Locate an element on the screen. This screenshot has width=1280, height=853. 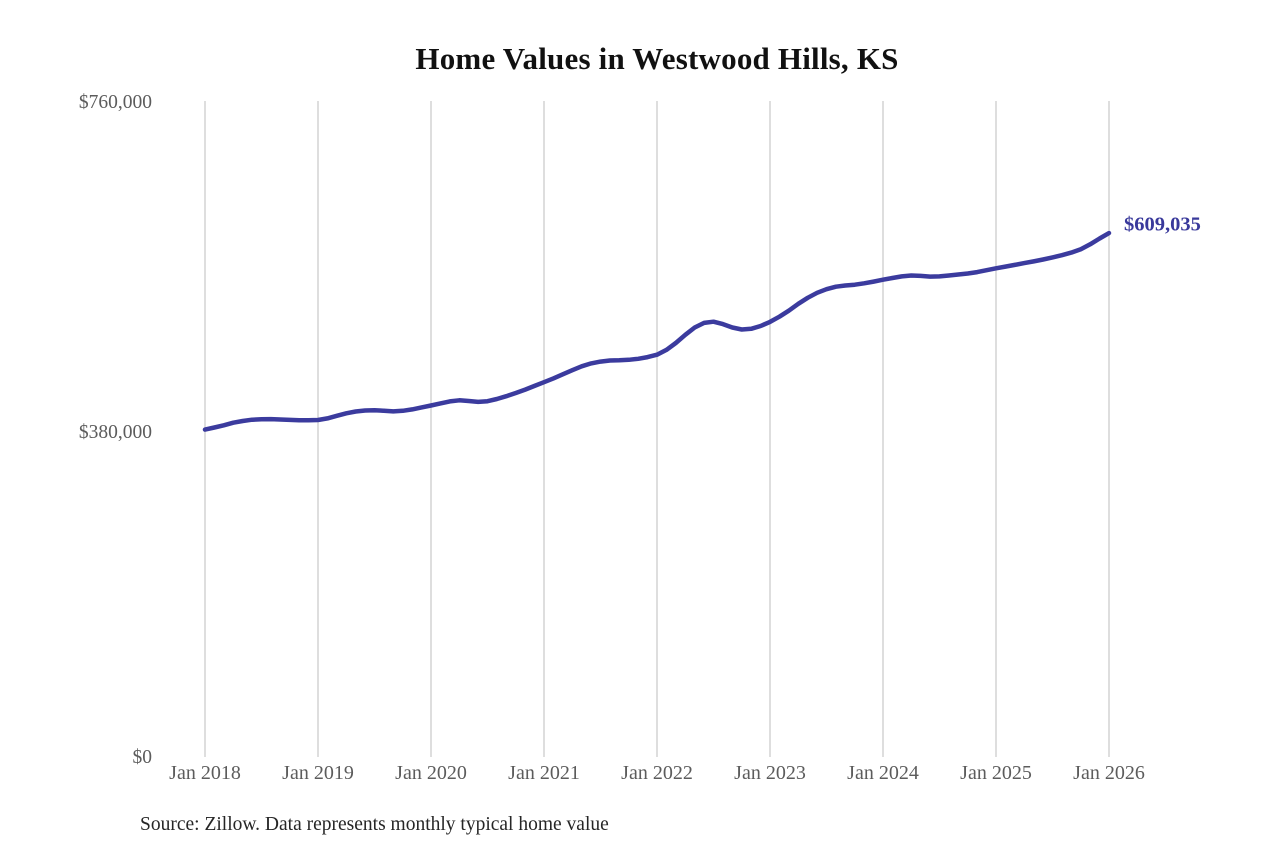
y-axis-label-380k: $380,000 is located at coordinates (115, 432).